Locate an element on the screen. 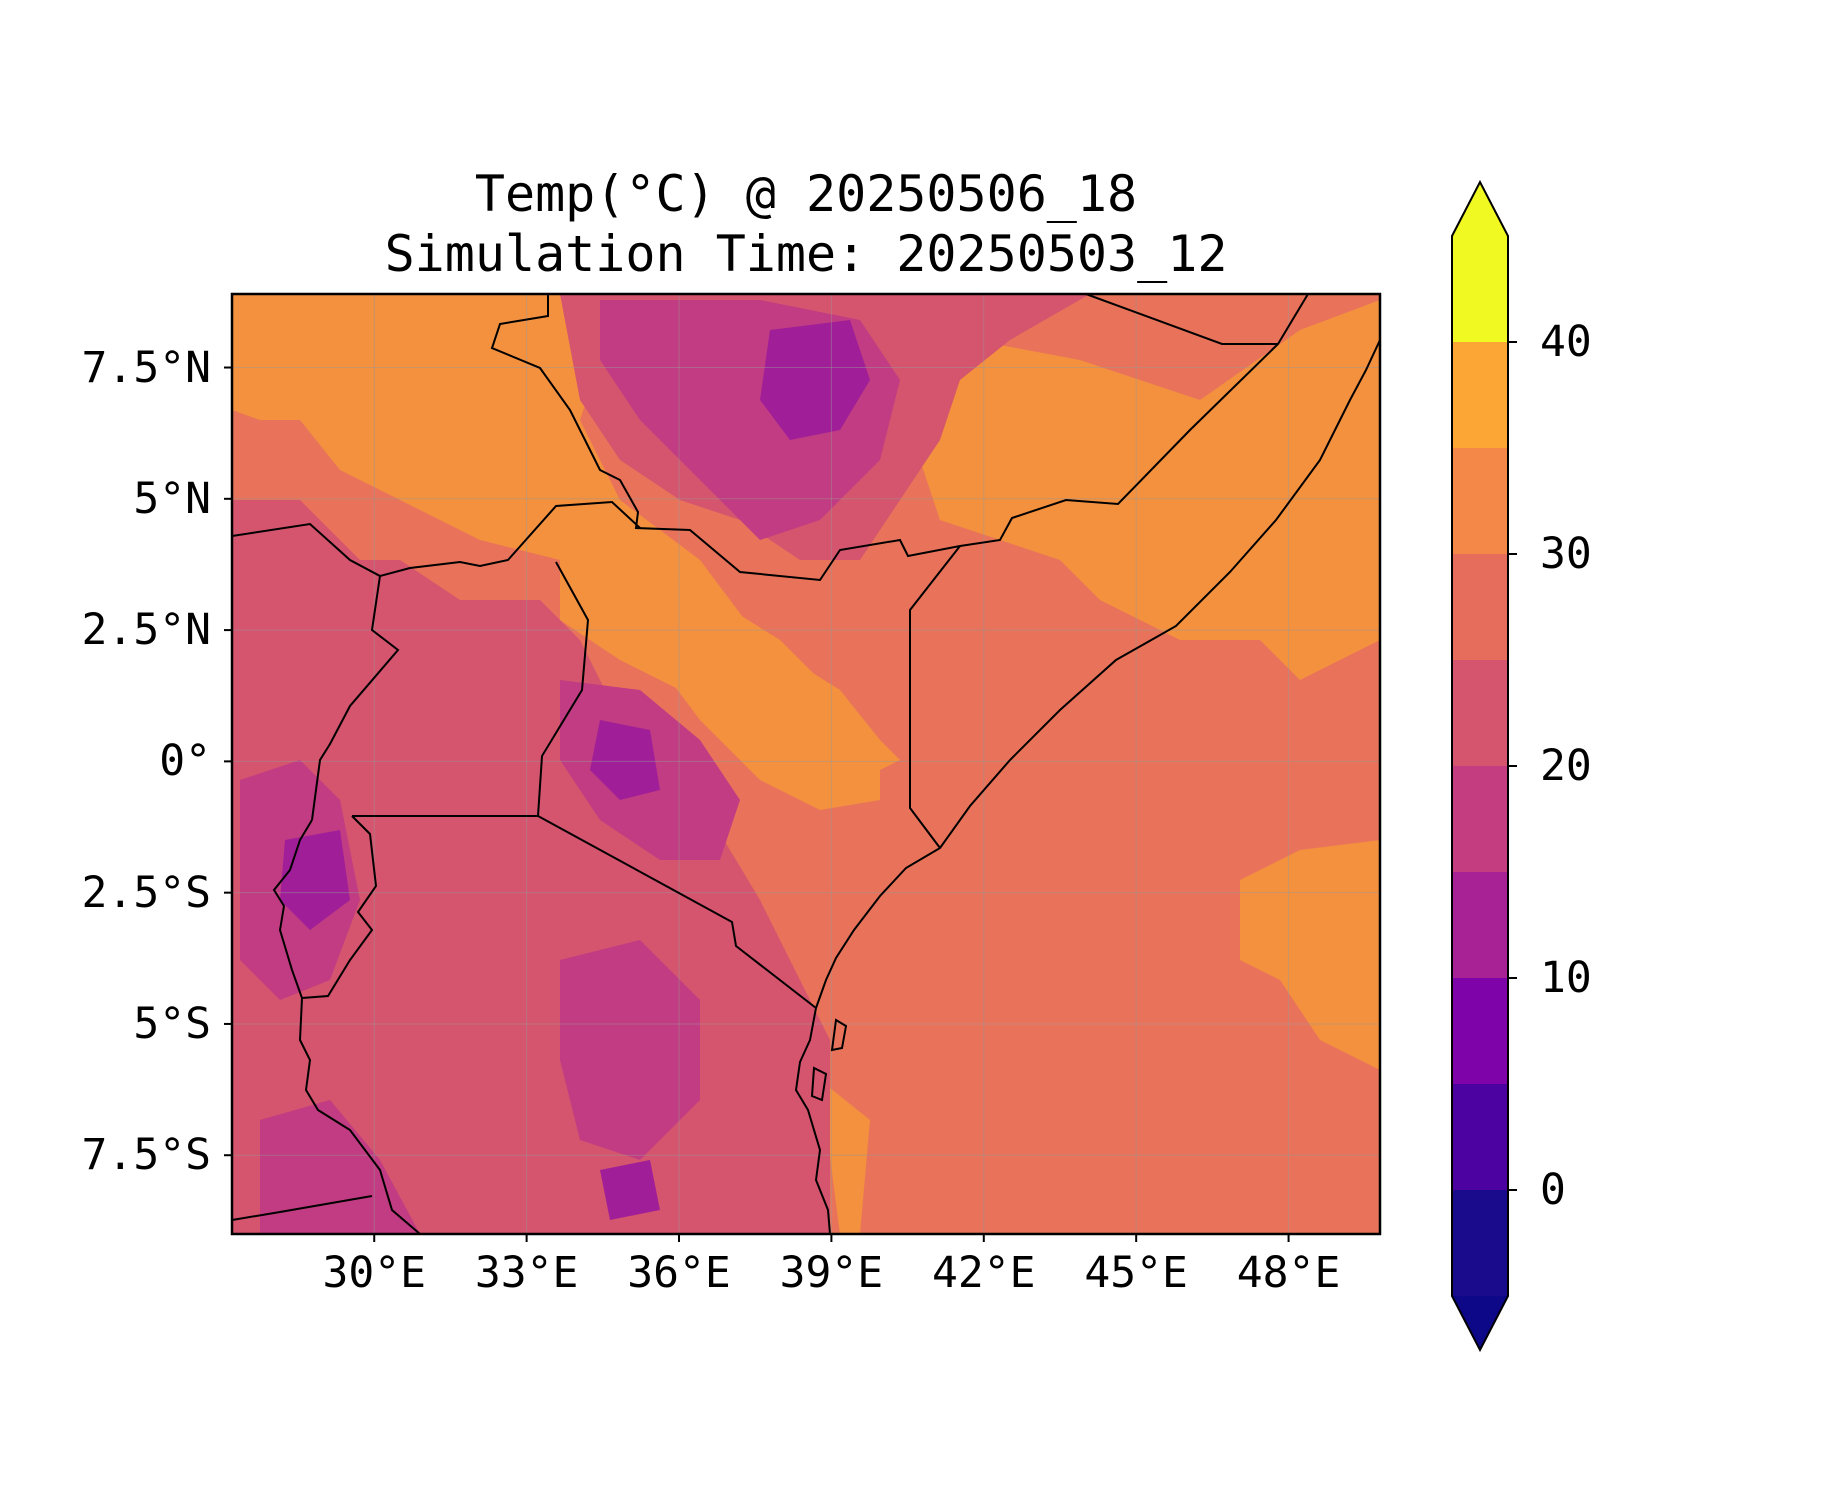 Image resolution: width=1833 pixels, height=1500 pixels. map-title-line-2: Simulation Time: 20250503_12 is located at coordinates (806, 254).